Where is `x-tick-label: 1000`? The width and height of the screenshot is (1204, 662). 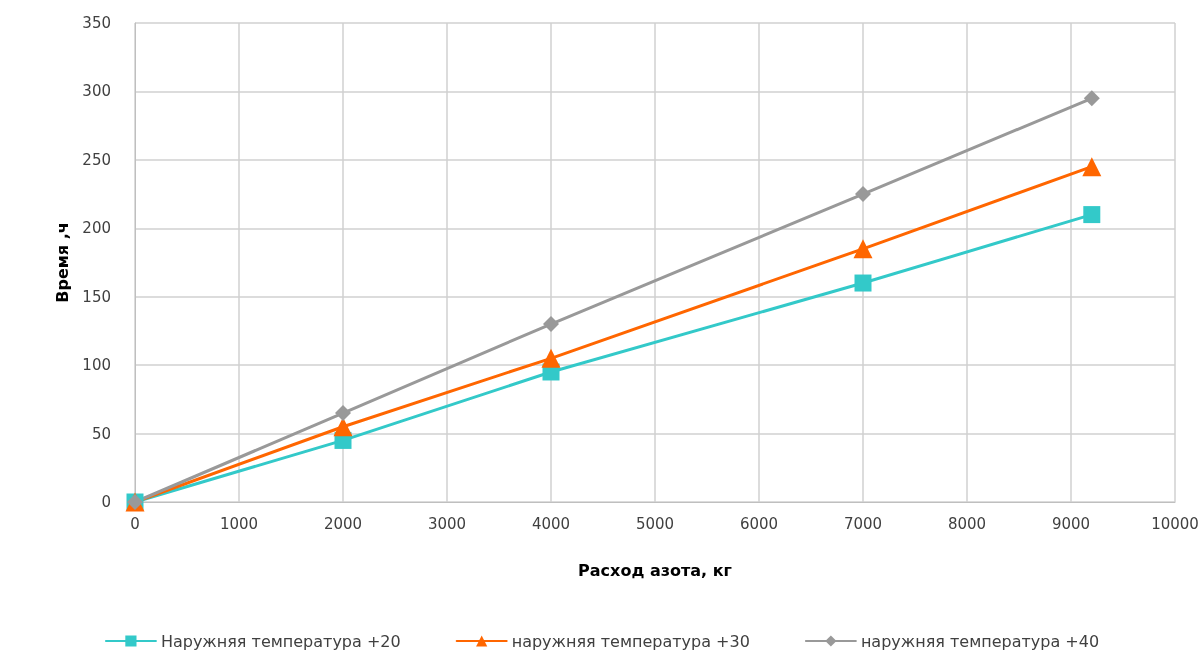 x-tick-label: 1000 is located at coordinates (239, 523).